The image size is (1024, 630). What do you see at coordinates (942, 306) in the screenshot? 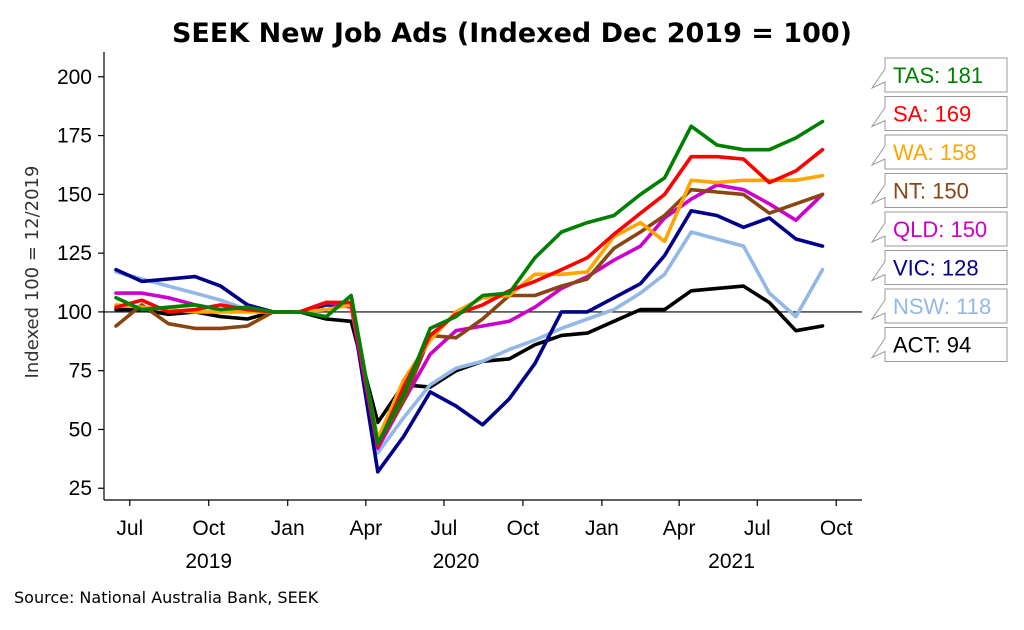
I see `legend-label: NSW: 118` at bounding box center [942, 306].